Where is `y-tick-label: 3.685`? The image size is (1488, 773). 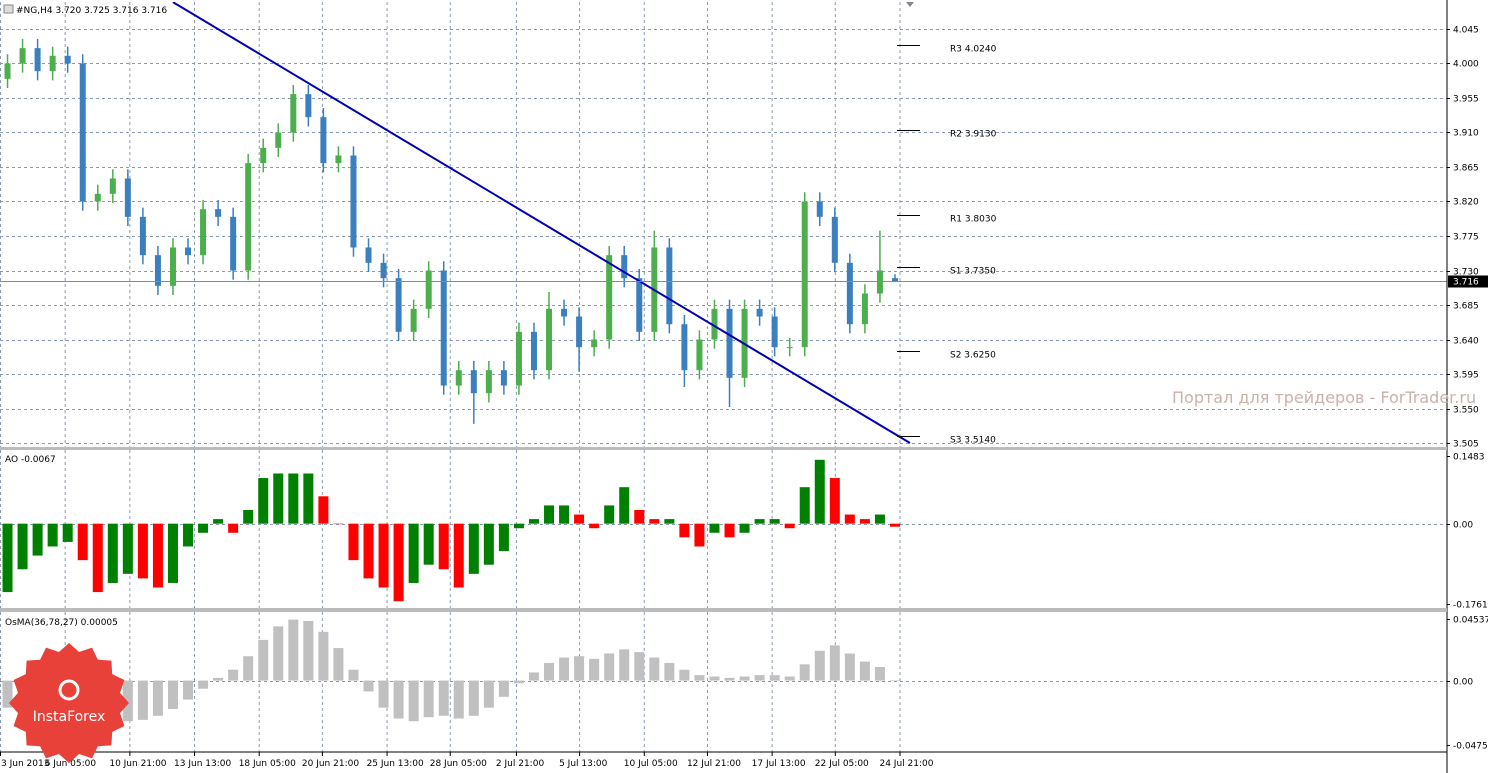
y-tick-label: 3.685 is located at coordinates (1466, 307).